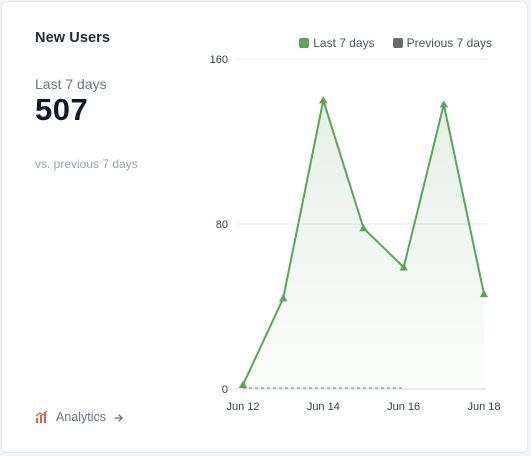 The height and width of the screenshot is (456, 531). I want to click on comparison-text: vs. previous 7 days, so click(86, 164).